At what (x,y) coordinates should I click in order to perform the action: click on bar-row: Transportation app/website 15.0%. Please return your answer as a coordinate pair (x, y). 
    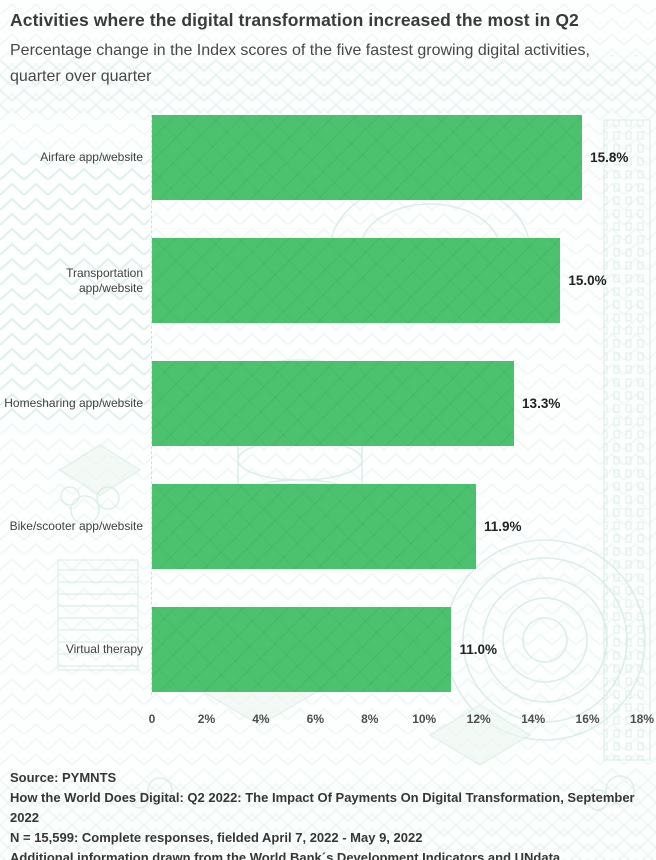
    Looking at the image, I should click on (328, 299).